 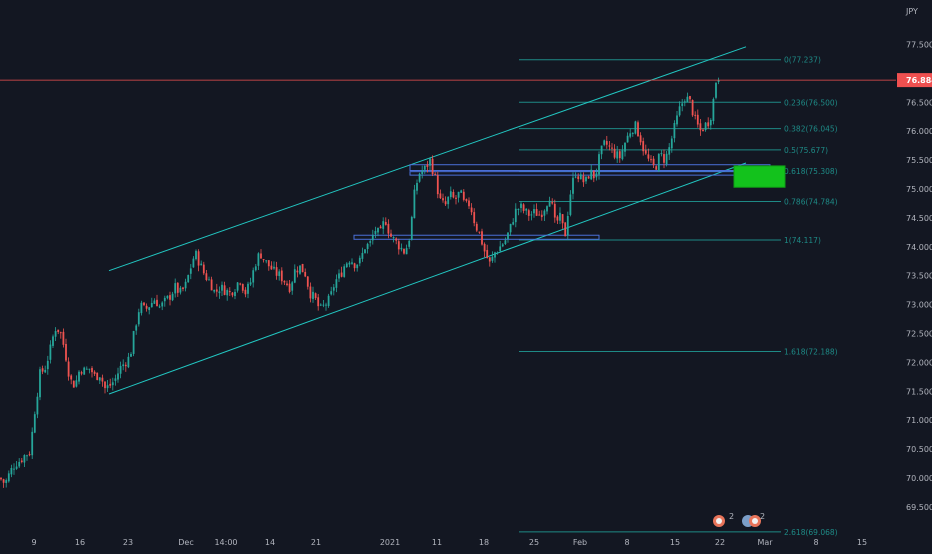 I want to click on price-tick-label: 74.000, so click(x=919, y=247).